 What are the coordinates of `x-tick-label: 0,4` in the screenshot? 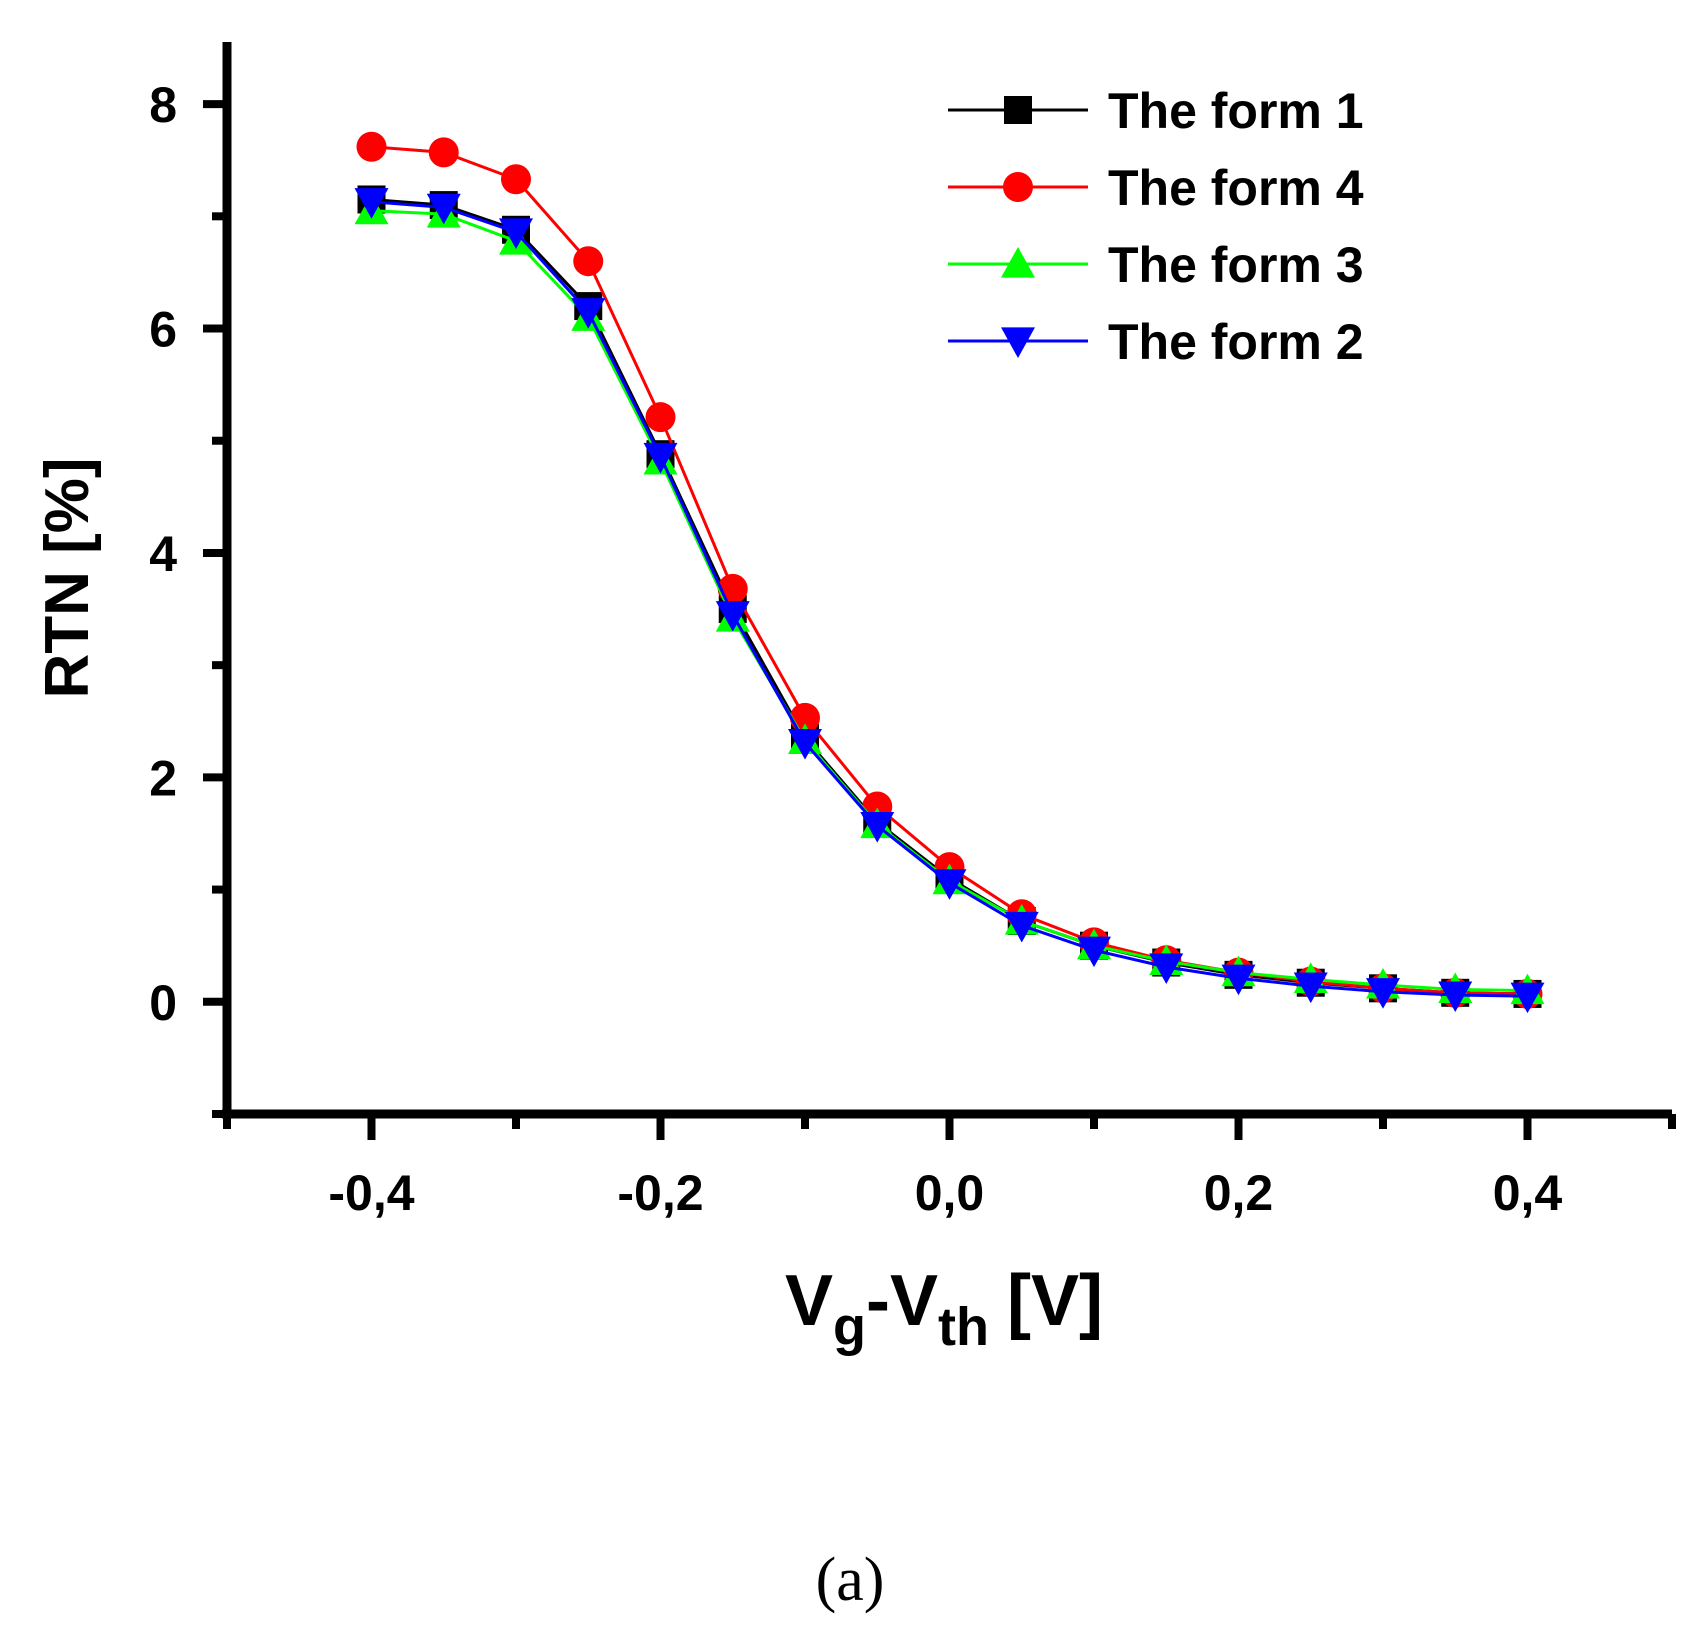 It's located at (1528, 1193).